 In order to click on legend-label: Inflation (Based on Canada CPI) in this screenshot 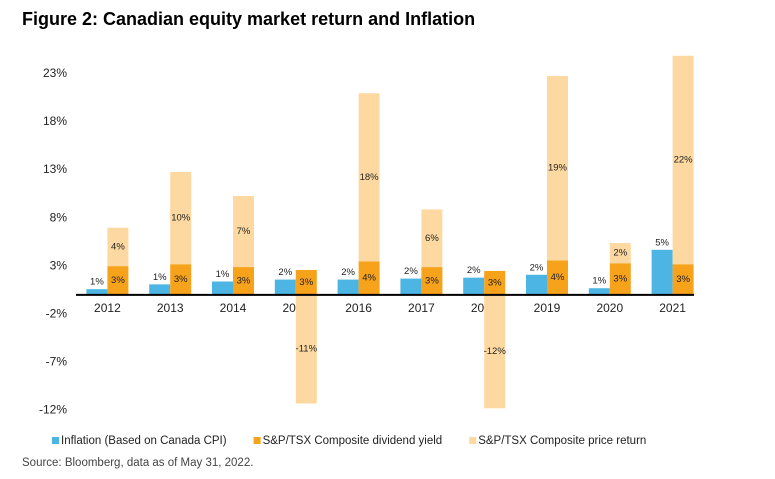, I will do `click(144, 441)`.